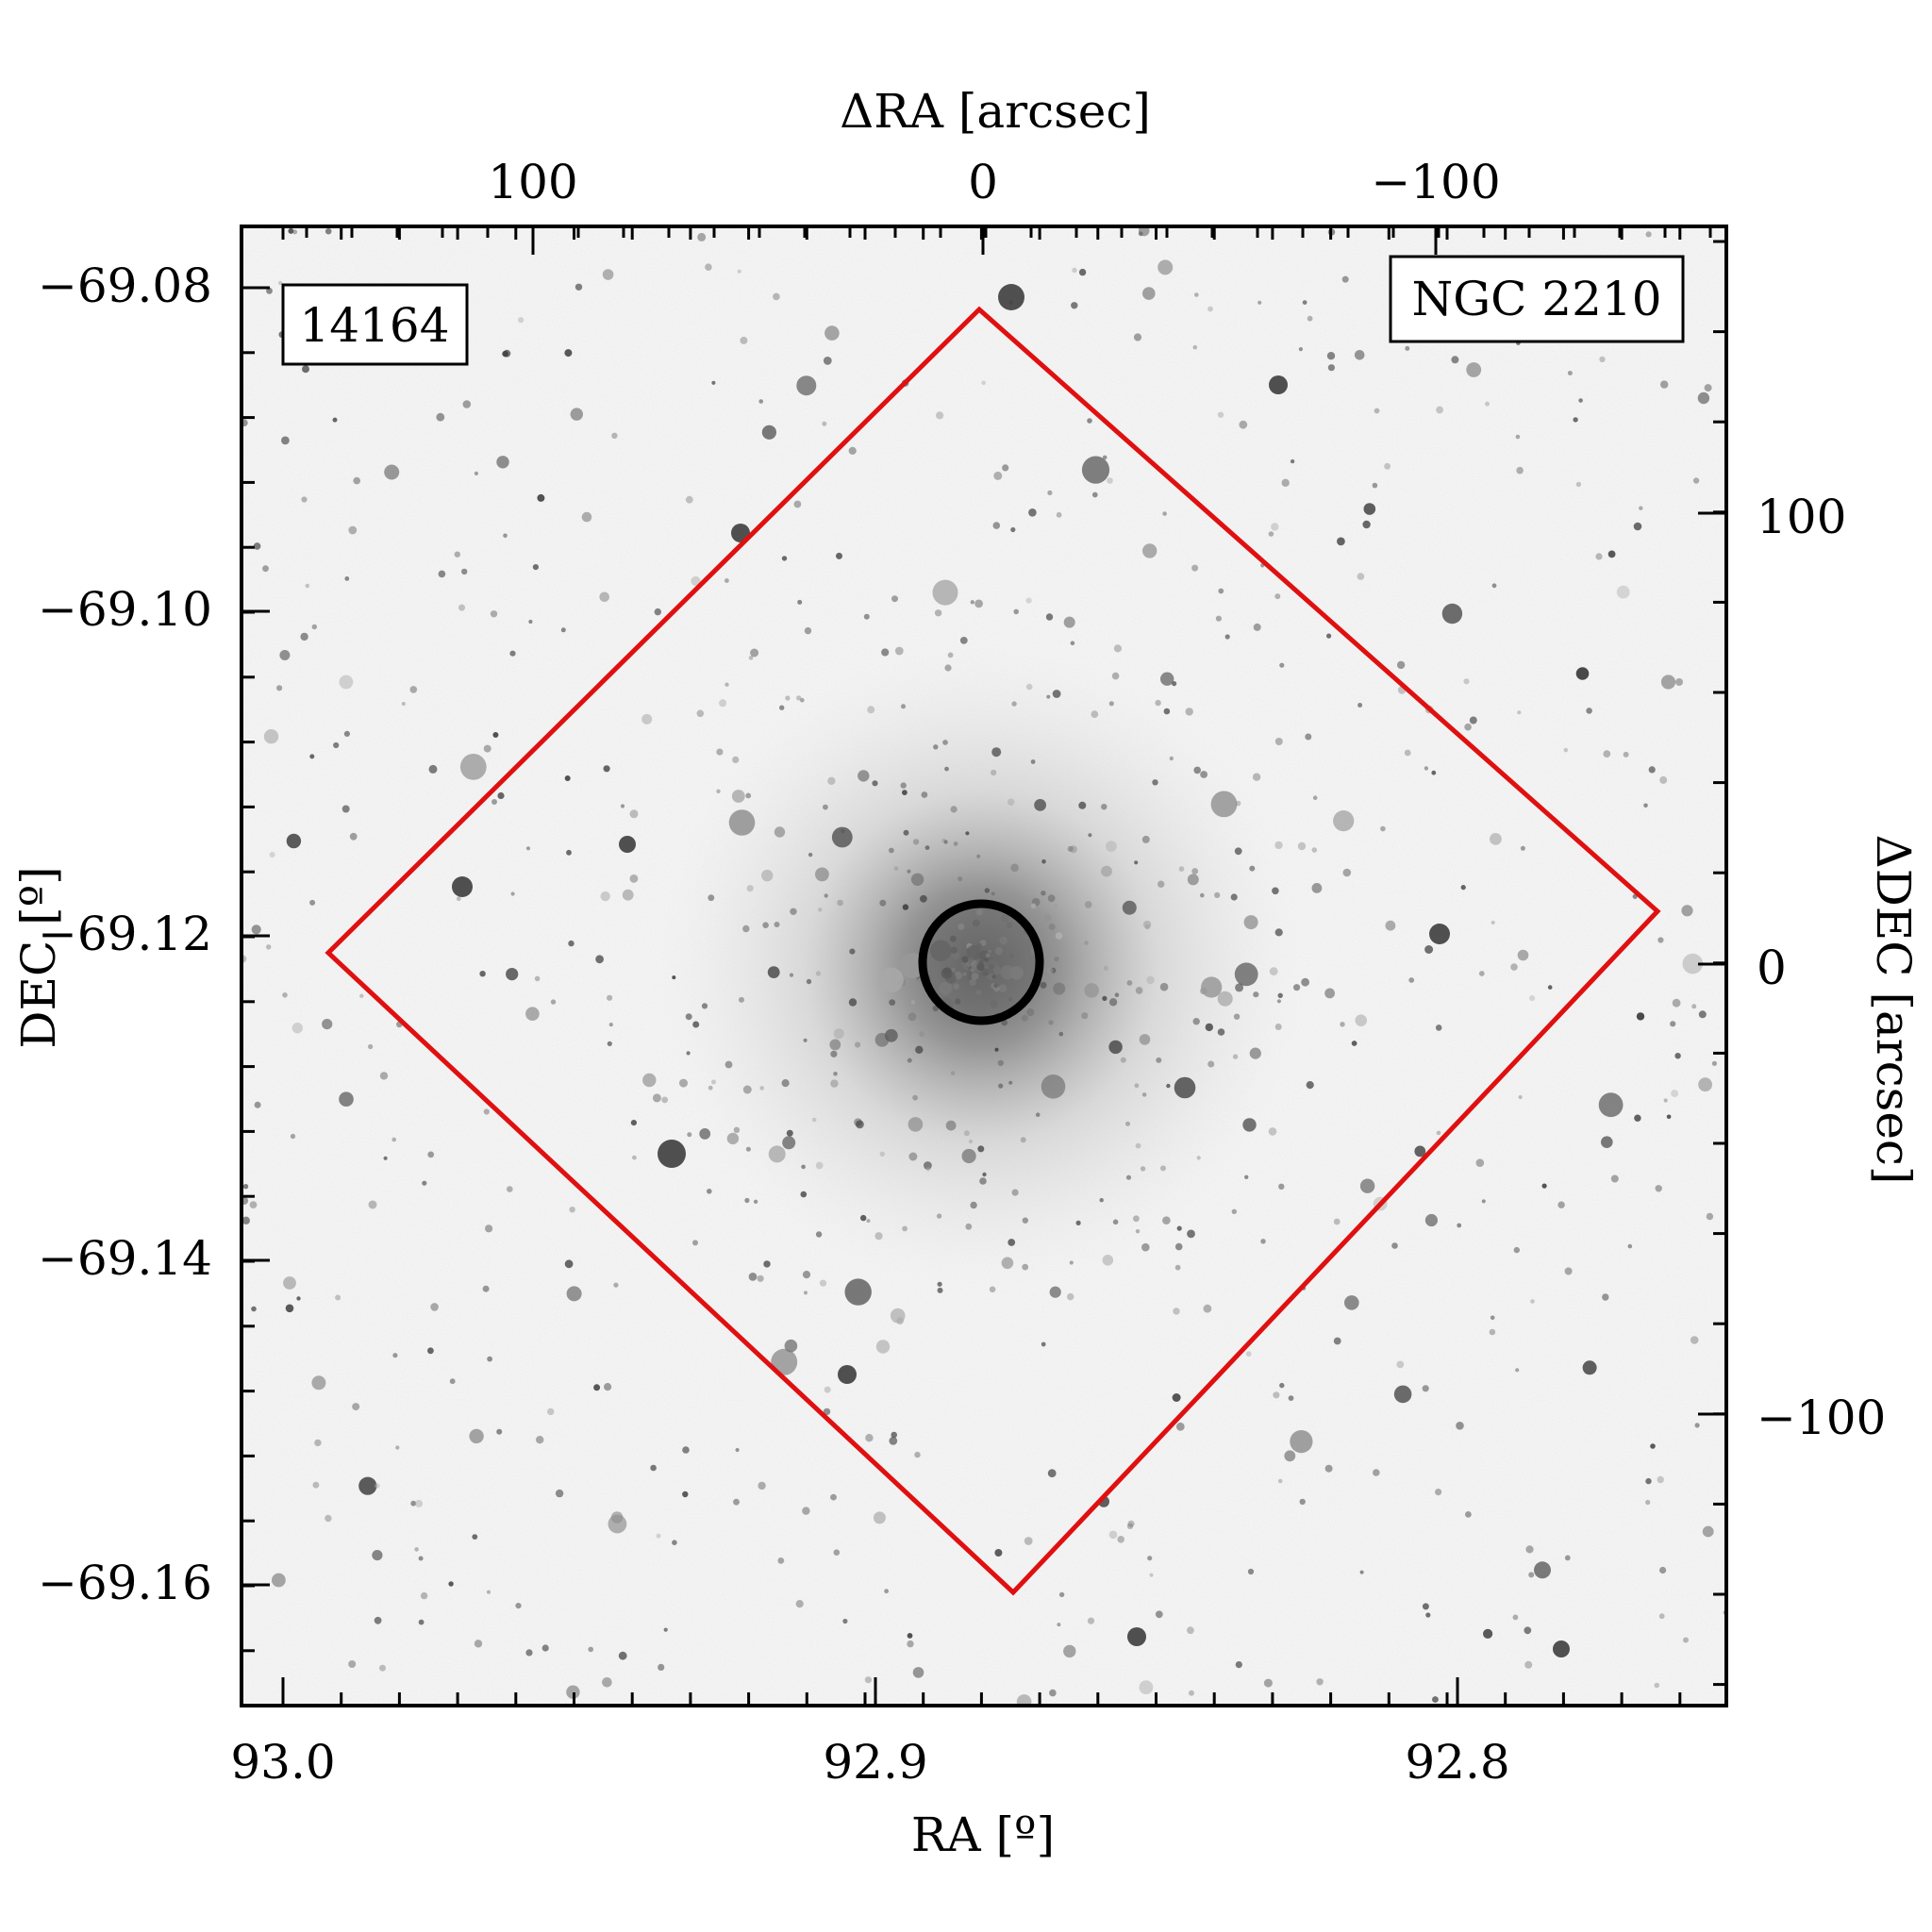 Image resolution: width=1932 pixels, height=1932 pixels. What do you see at coordinates (981, 962) in the screenshot?
I see `core-circle` at bounding box center [981, 962].